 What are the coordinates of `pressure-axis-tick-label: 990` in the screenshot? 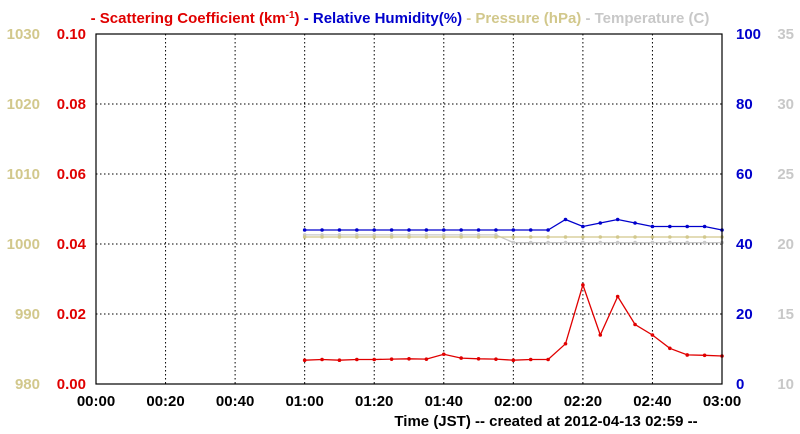 It's located at (27, 314).